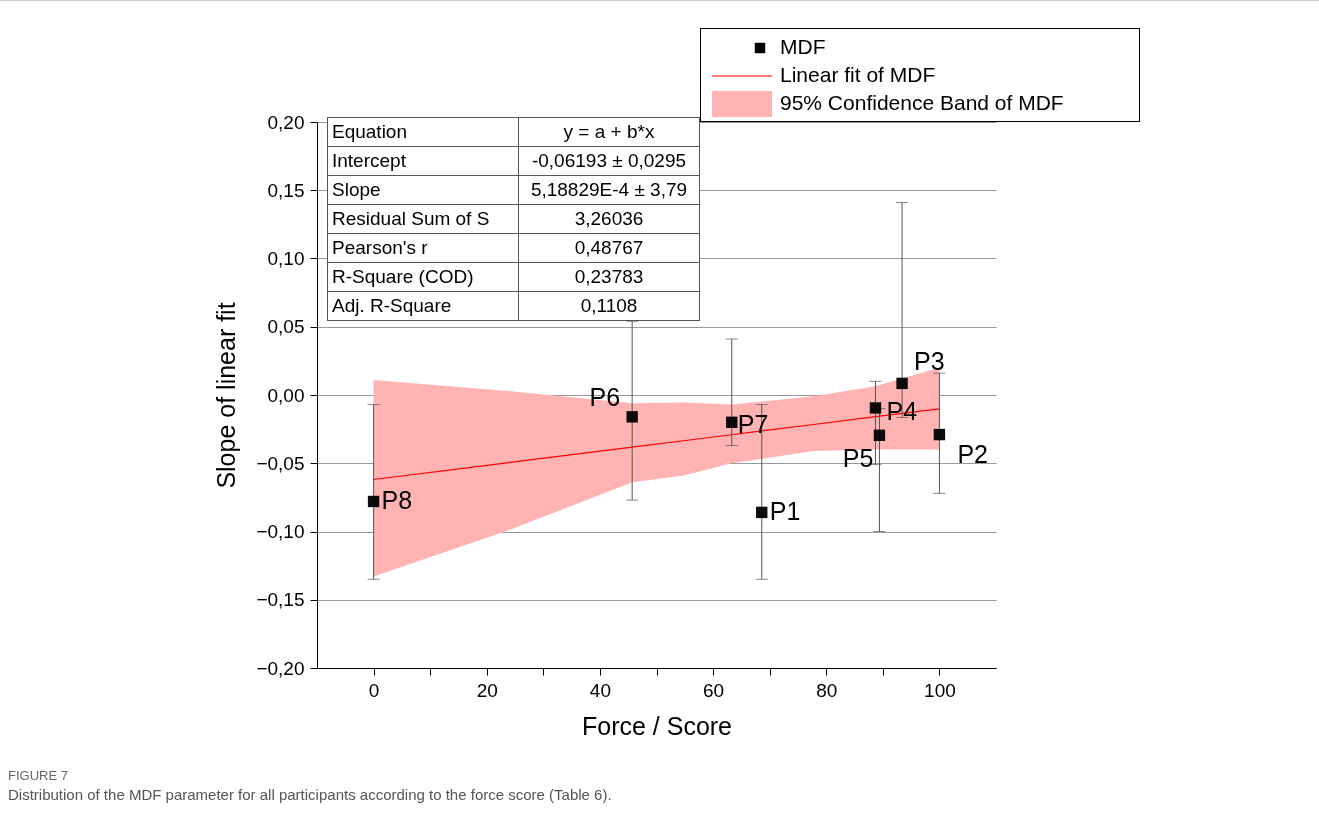 The height and width of the screenshot is (837, 1319). Describe the element at coordinates (714, 690) in the screenshot. I see `x-tick-label: 60` at that location.